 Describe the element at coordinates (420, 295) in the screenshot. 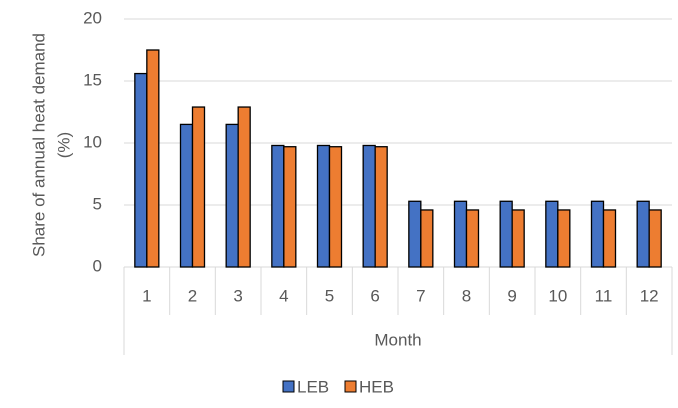

I see `x-tick-label: 7` at that location.